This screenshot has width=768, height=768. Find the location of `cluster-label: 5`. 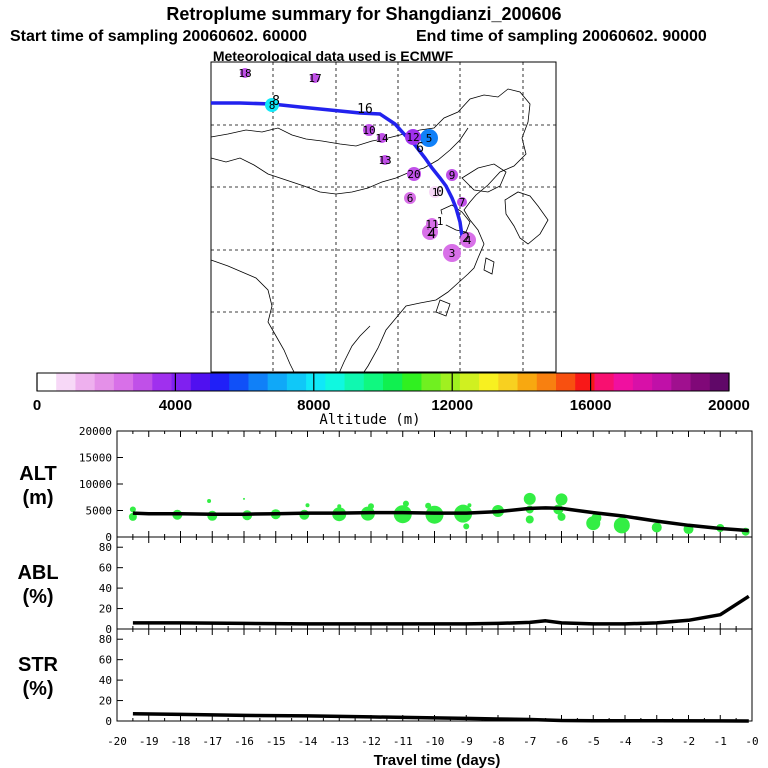

cluster-label: 5 is located at coordinates (429, 138).